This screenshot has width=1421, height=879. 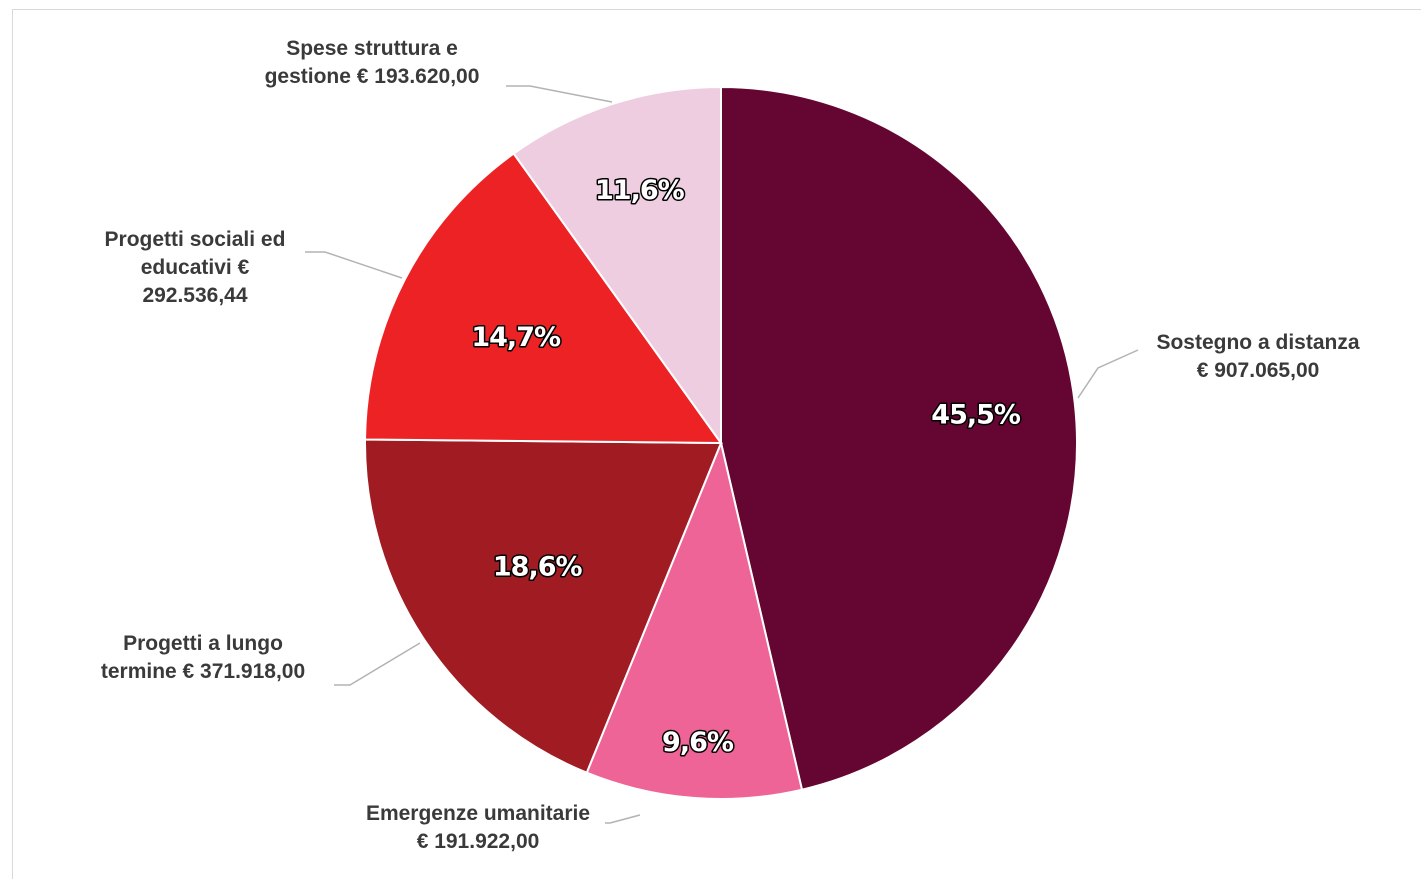 What do you see at coordinates (976, 415) in the screenshot?
I see `slice-percent-label: 45,5%` at bounding box center [976, 415].